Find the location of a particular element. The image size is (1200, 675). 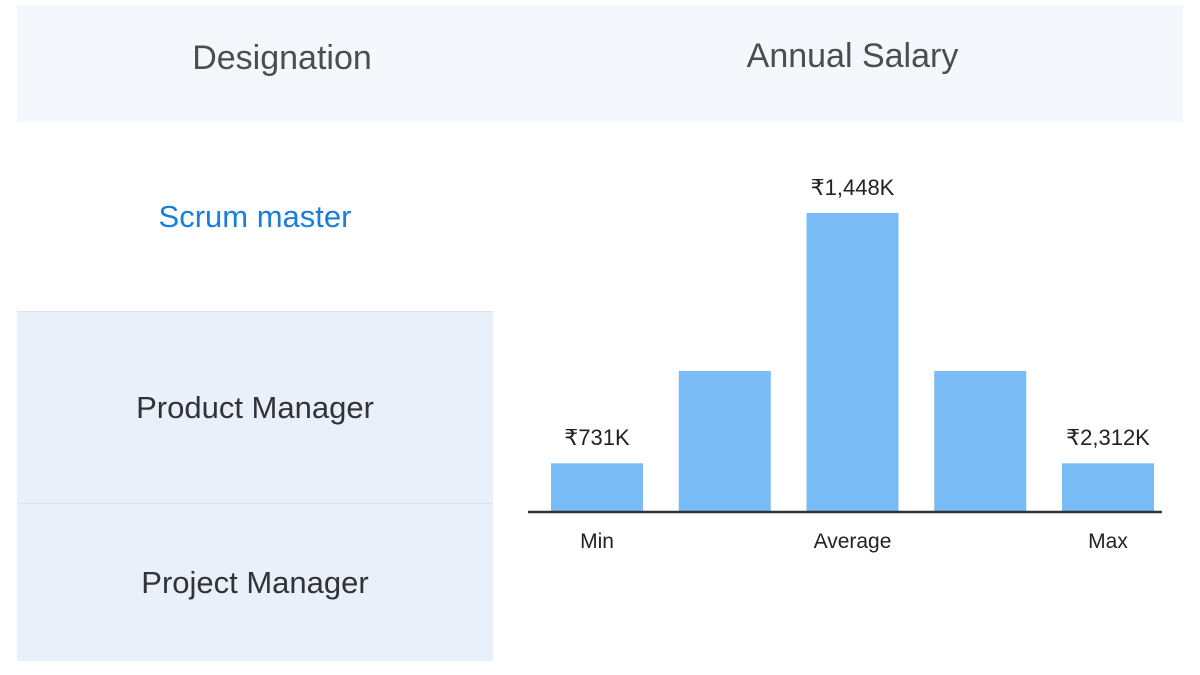

designation-product-manager: Product Manager is located at coordinates (255, 407).